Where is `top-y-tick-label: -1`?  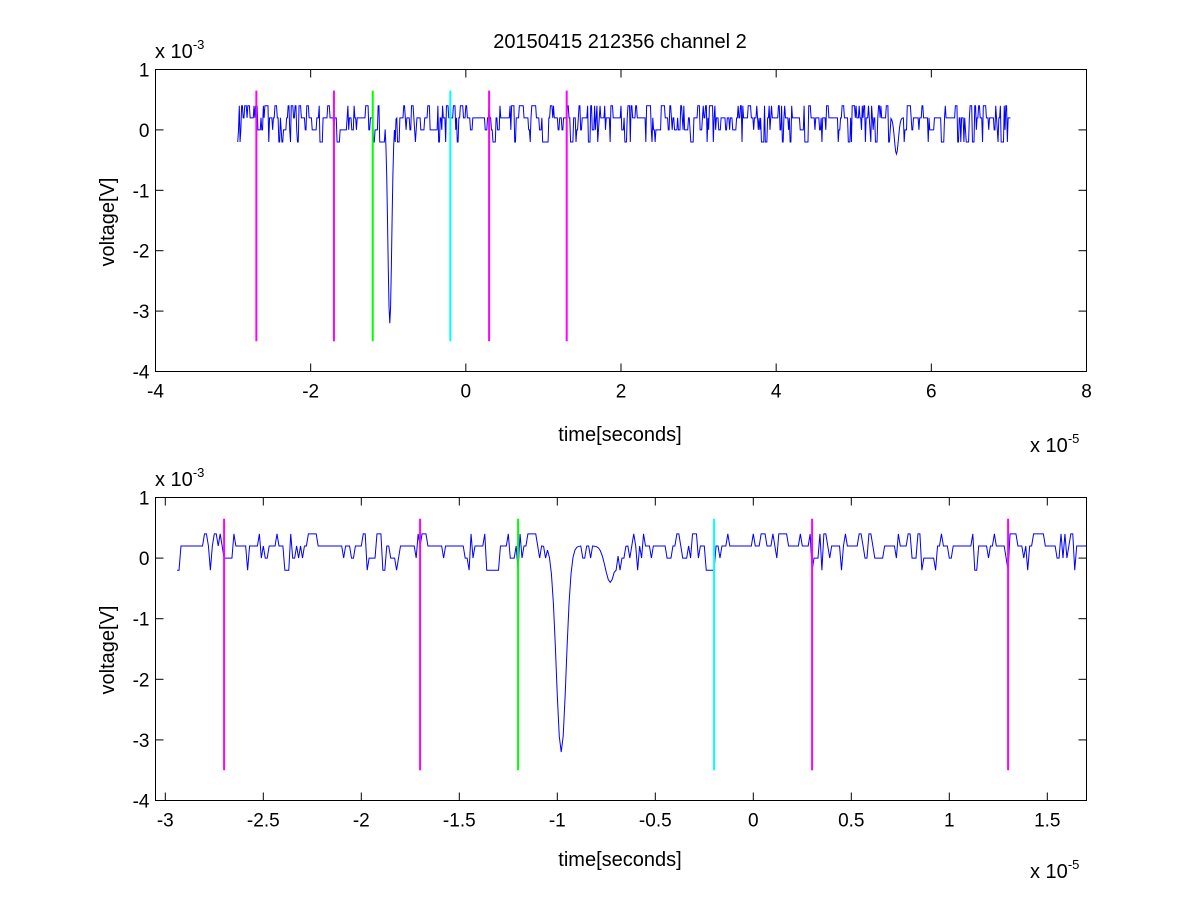
top-y-tick-label: -1 is located at coordinates (141, 191).